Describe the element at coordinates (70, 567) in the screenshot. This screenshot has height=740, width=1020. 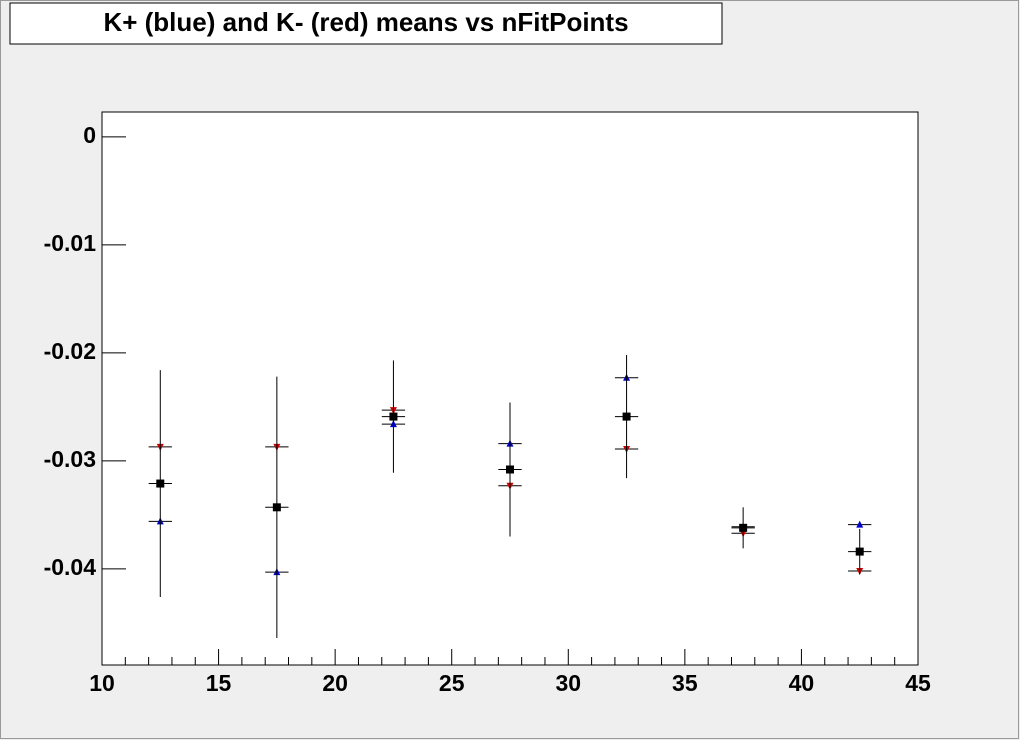
I see `y-tick-label: -0.04` at that location.